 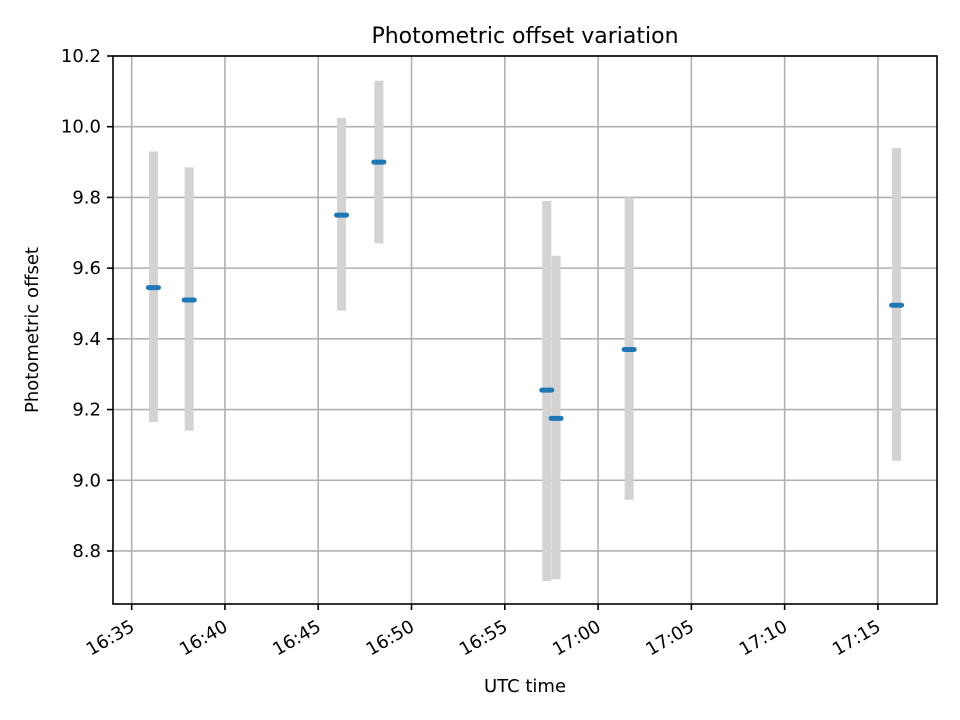 I want to click on y-tick-label: 8.8, so click(x=86, y=551).